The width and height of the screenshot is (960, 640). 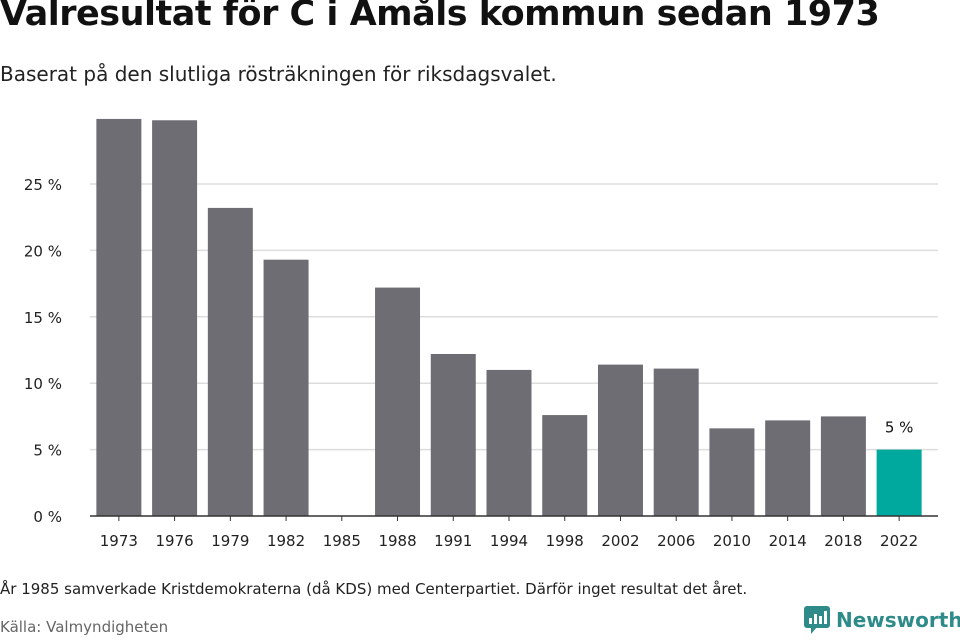 I want to click on x-tick-label: 1979, so click(x=230, y=541).